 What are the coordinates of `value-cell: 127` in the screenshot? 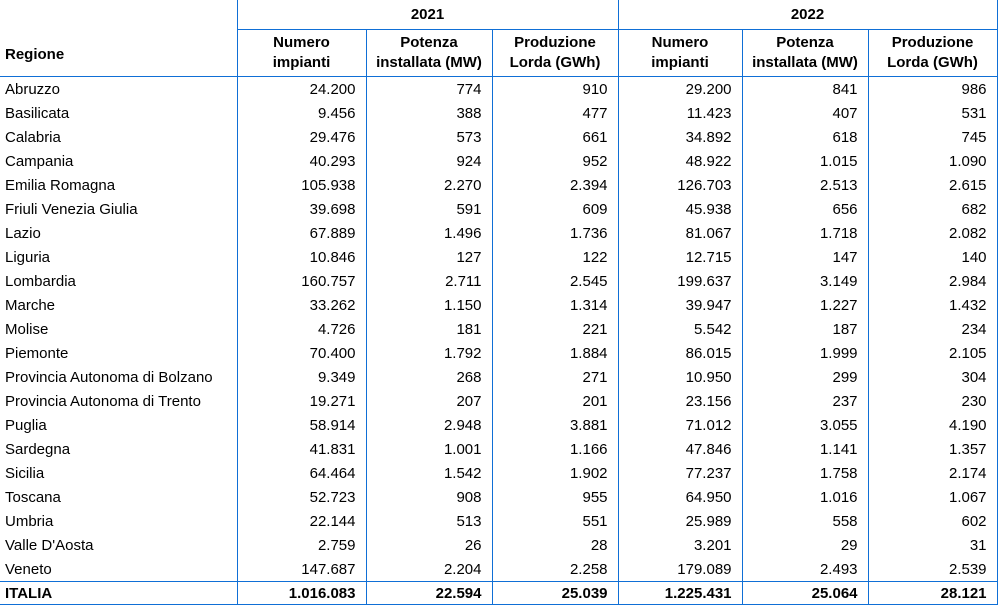 It's located at (428, 257).